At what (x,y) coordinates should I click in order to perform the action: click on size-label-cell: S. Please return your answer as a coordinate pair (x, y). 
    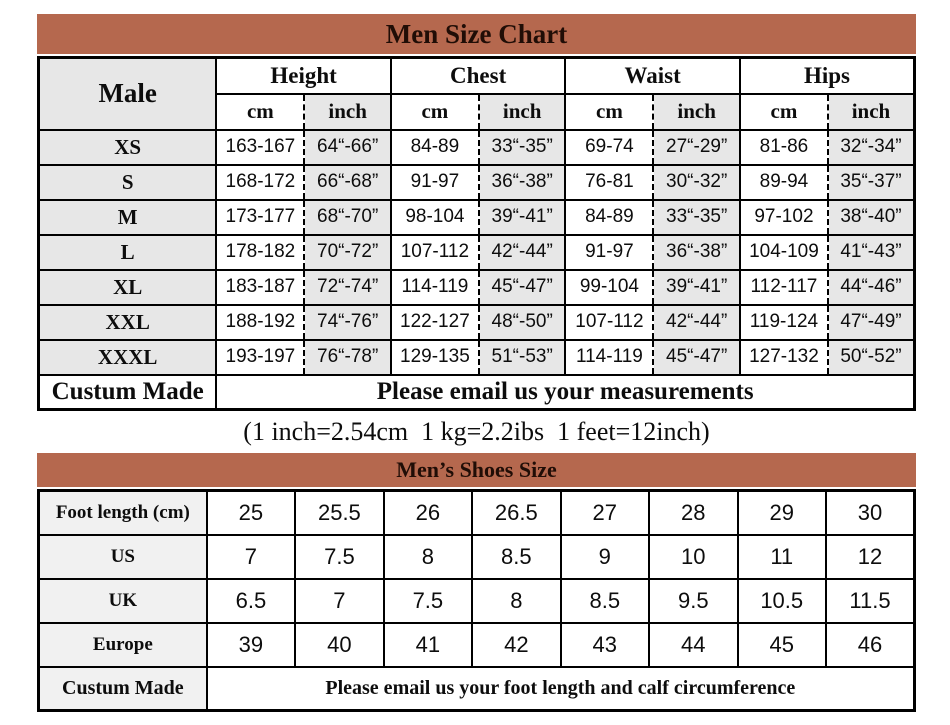
    Looking at the image, I should click on (127, 182).